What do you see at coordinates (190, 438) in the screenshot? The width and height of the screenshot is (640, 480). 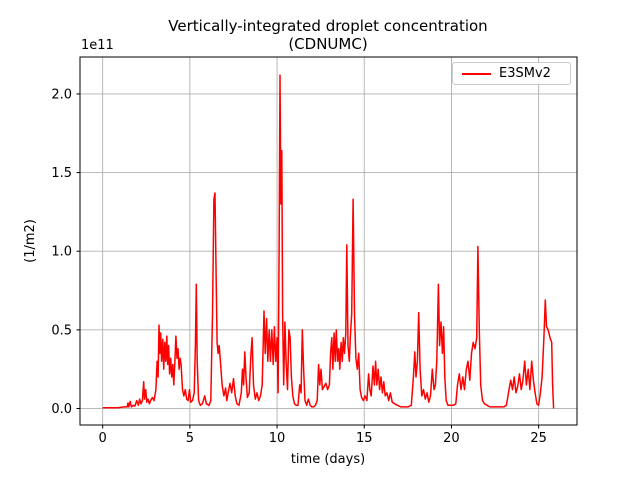 I see `x-tick-label: 5` at bounding box center [190, 438].